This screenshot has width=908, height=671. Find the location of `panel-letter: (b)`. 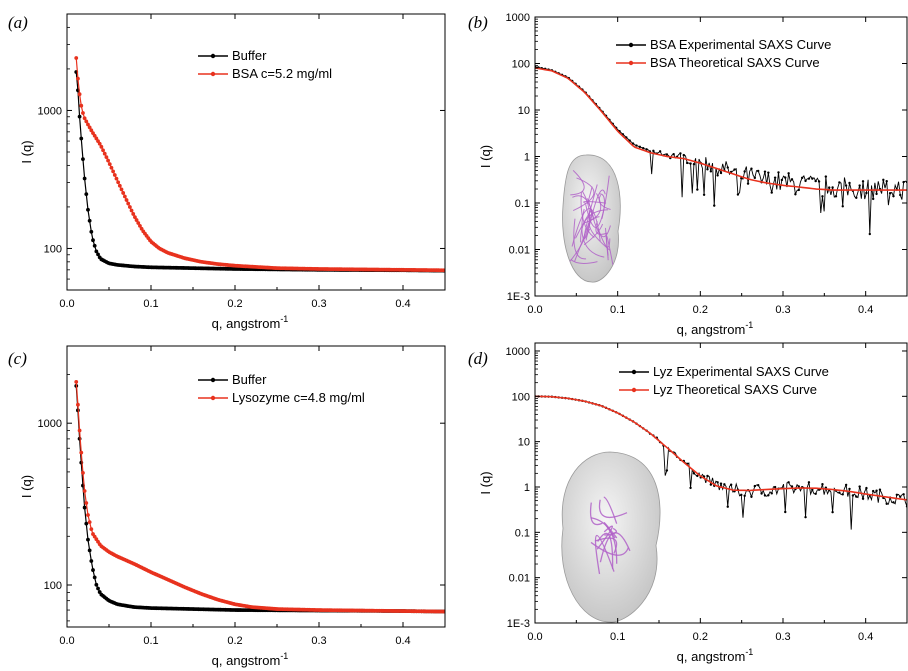

panel-letter: (b) is located at coordinates (478, 22).